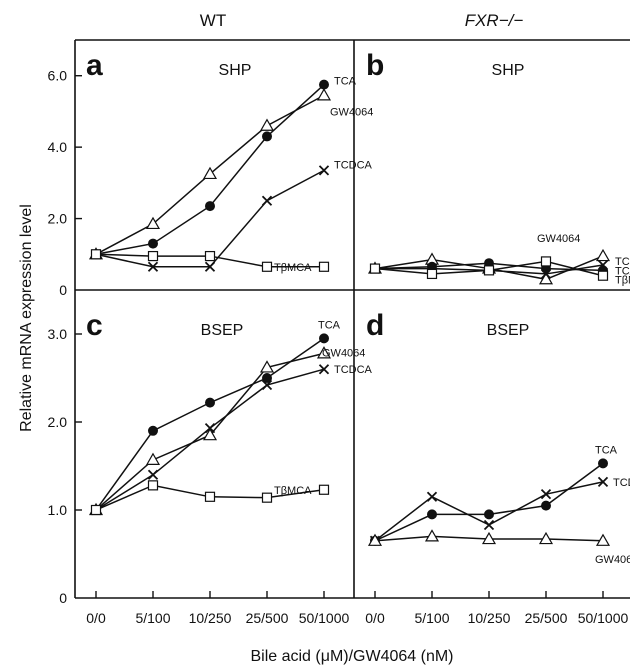  What do you see at coordinates (508, 70) in the screenshot?
I see `panel-title-b: SHP` at bounding box center [508, 70].